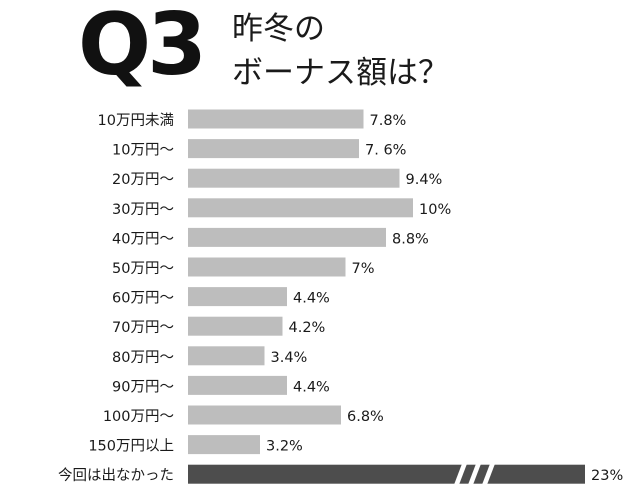 The height and width of the screenshot is (494, 640). Describe the element at coordinates (435, 210) in the screenshot. I see `value-label: 10%` at that location.